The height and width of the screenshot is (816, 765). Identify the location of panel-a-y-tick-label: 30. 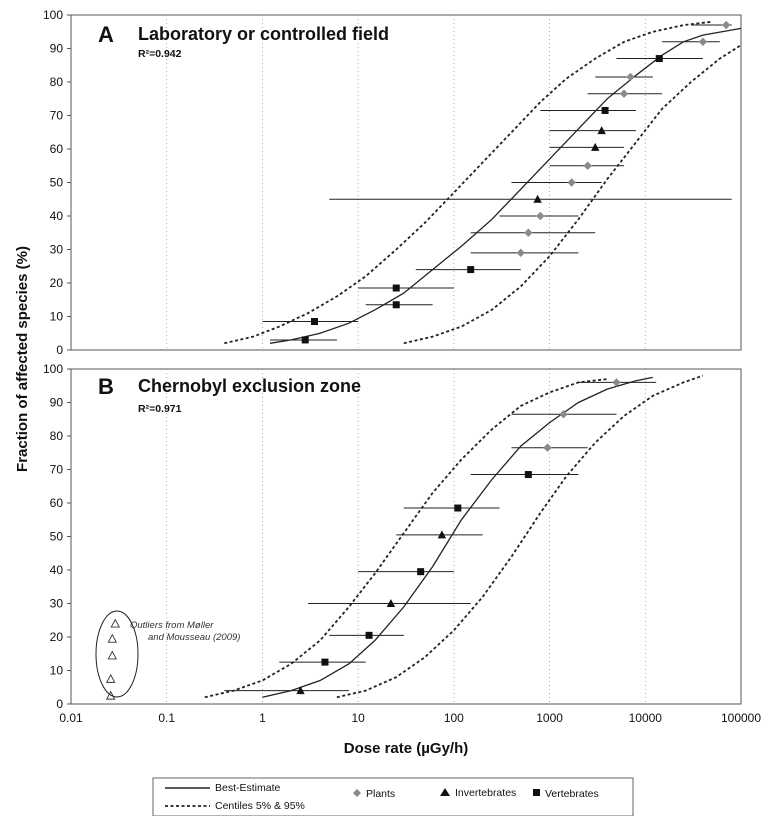
(57, 250).